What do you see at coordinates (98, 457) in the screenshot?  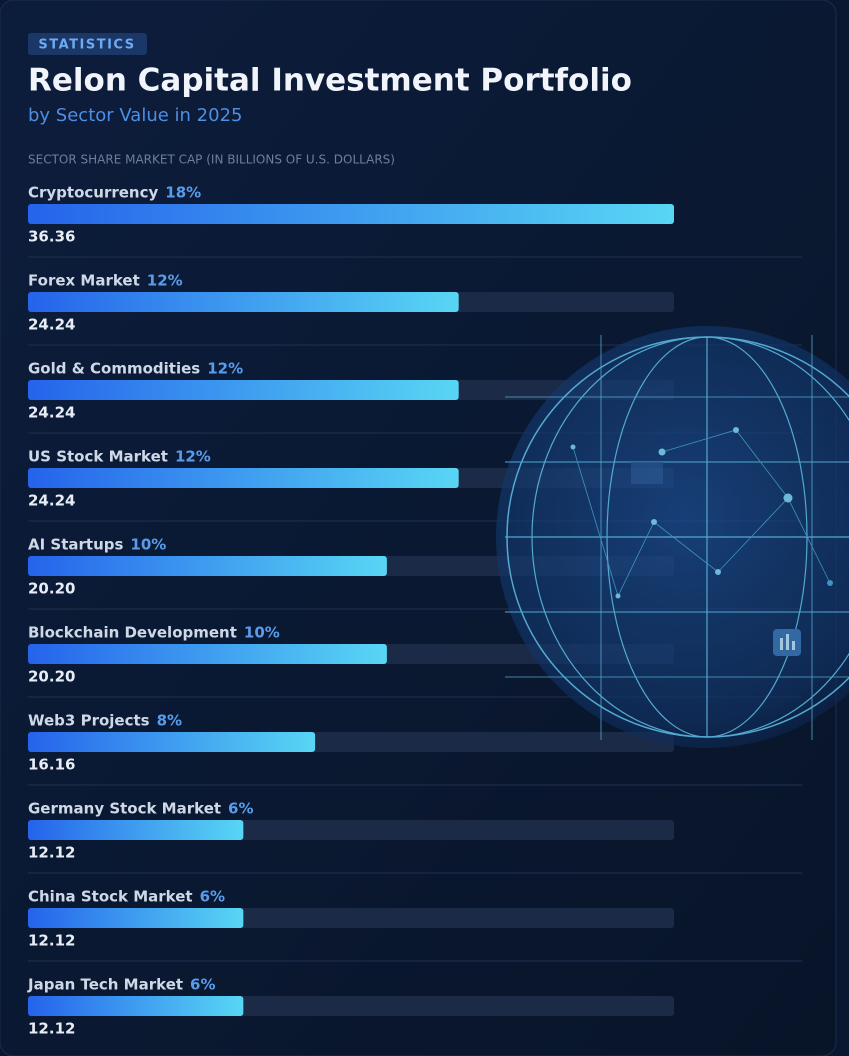 I see `category-label: US Stock Market` at bounding box center [98, 457].